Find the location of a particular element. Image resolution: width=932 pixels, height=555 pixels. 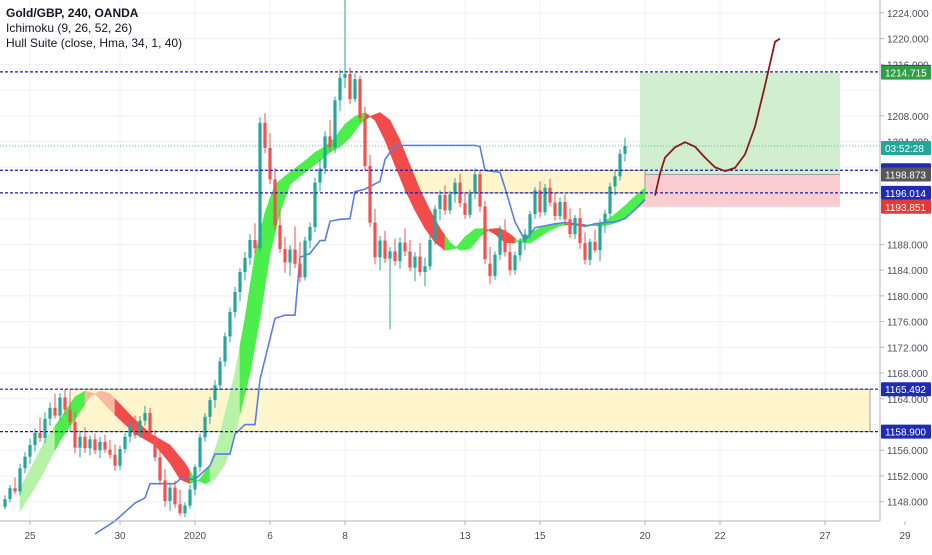

y-tick-label: 1180.000 is located at coordinates (907, 297).